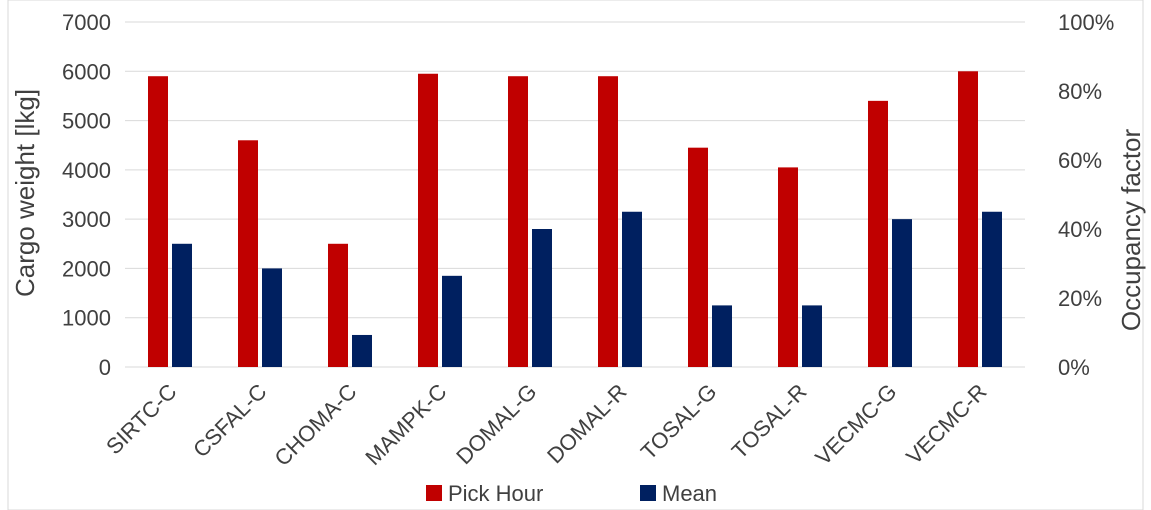 Image resolution: width=1151 pixels, height=510 pixels. I want to click on bar-pick-hour-vecmc-r, so click(968, 219).